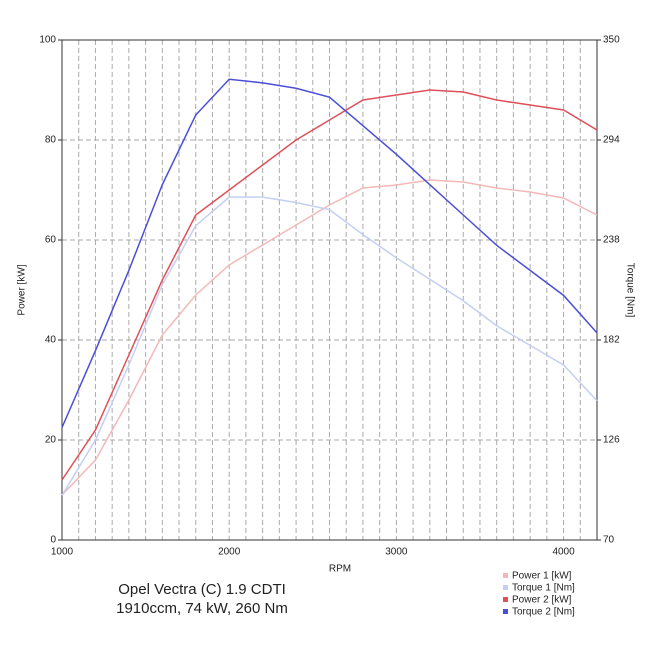 This screenshot has width=650, height=655. Describe the element at coordinates (202, 589) in the screenshot. I see `chart-title: Opel Vectra (C) 1.9 CDTI` at that location.